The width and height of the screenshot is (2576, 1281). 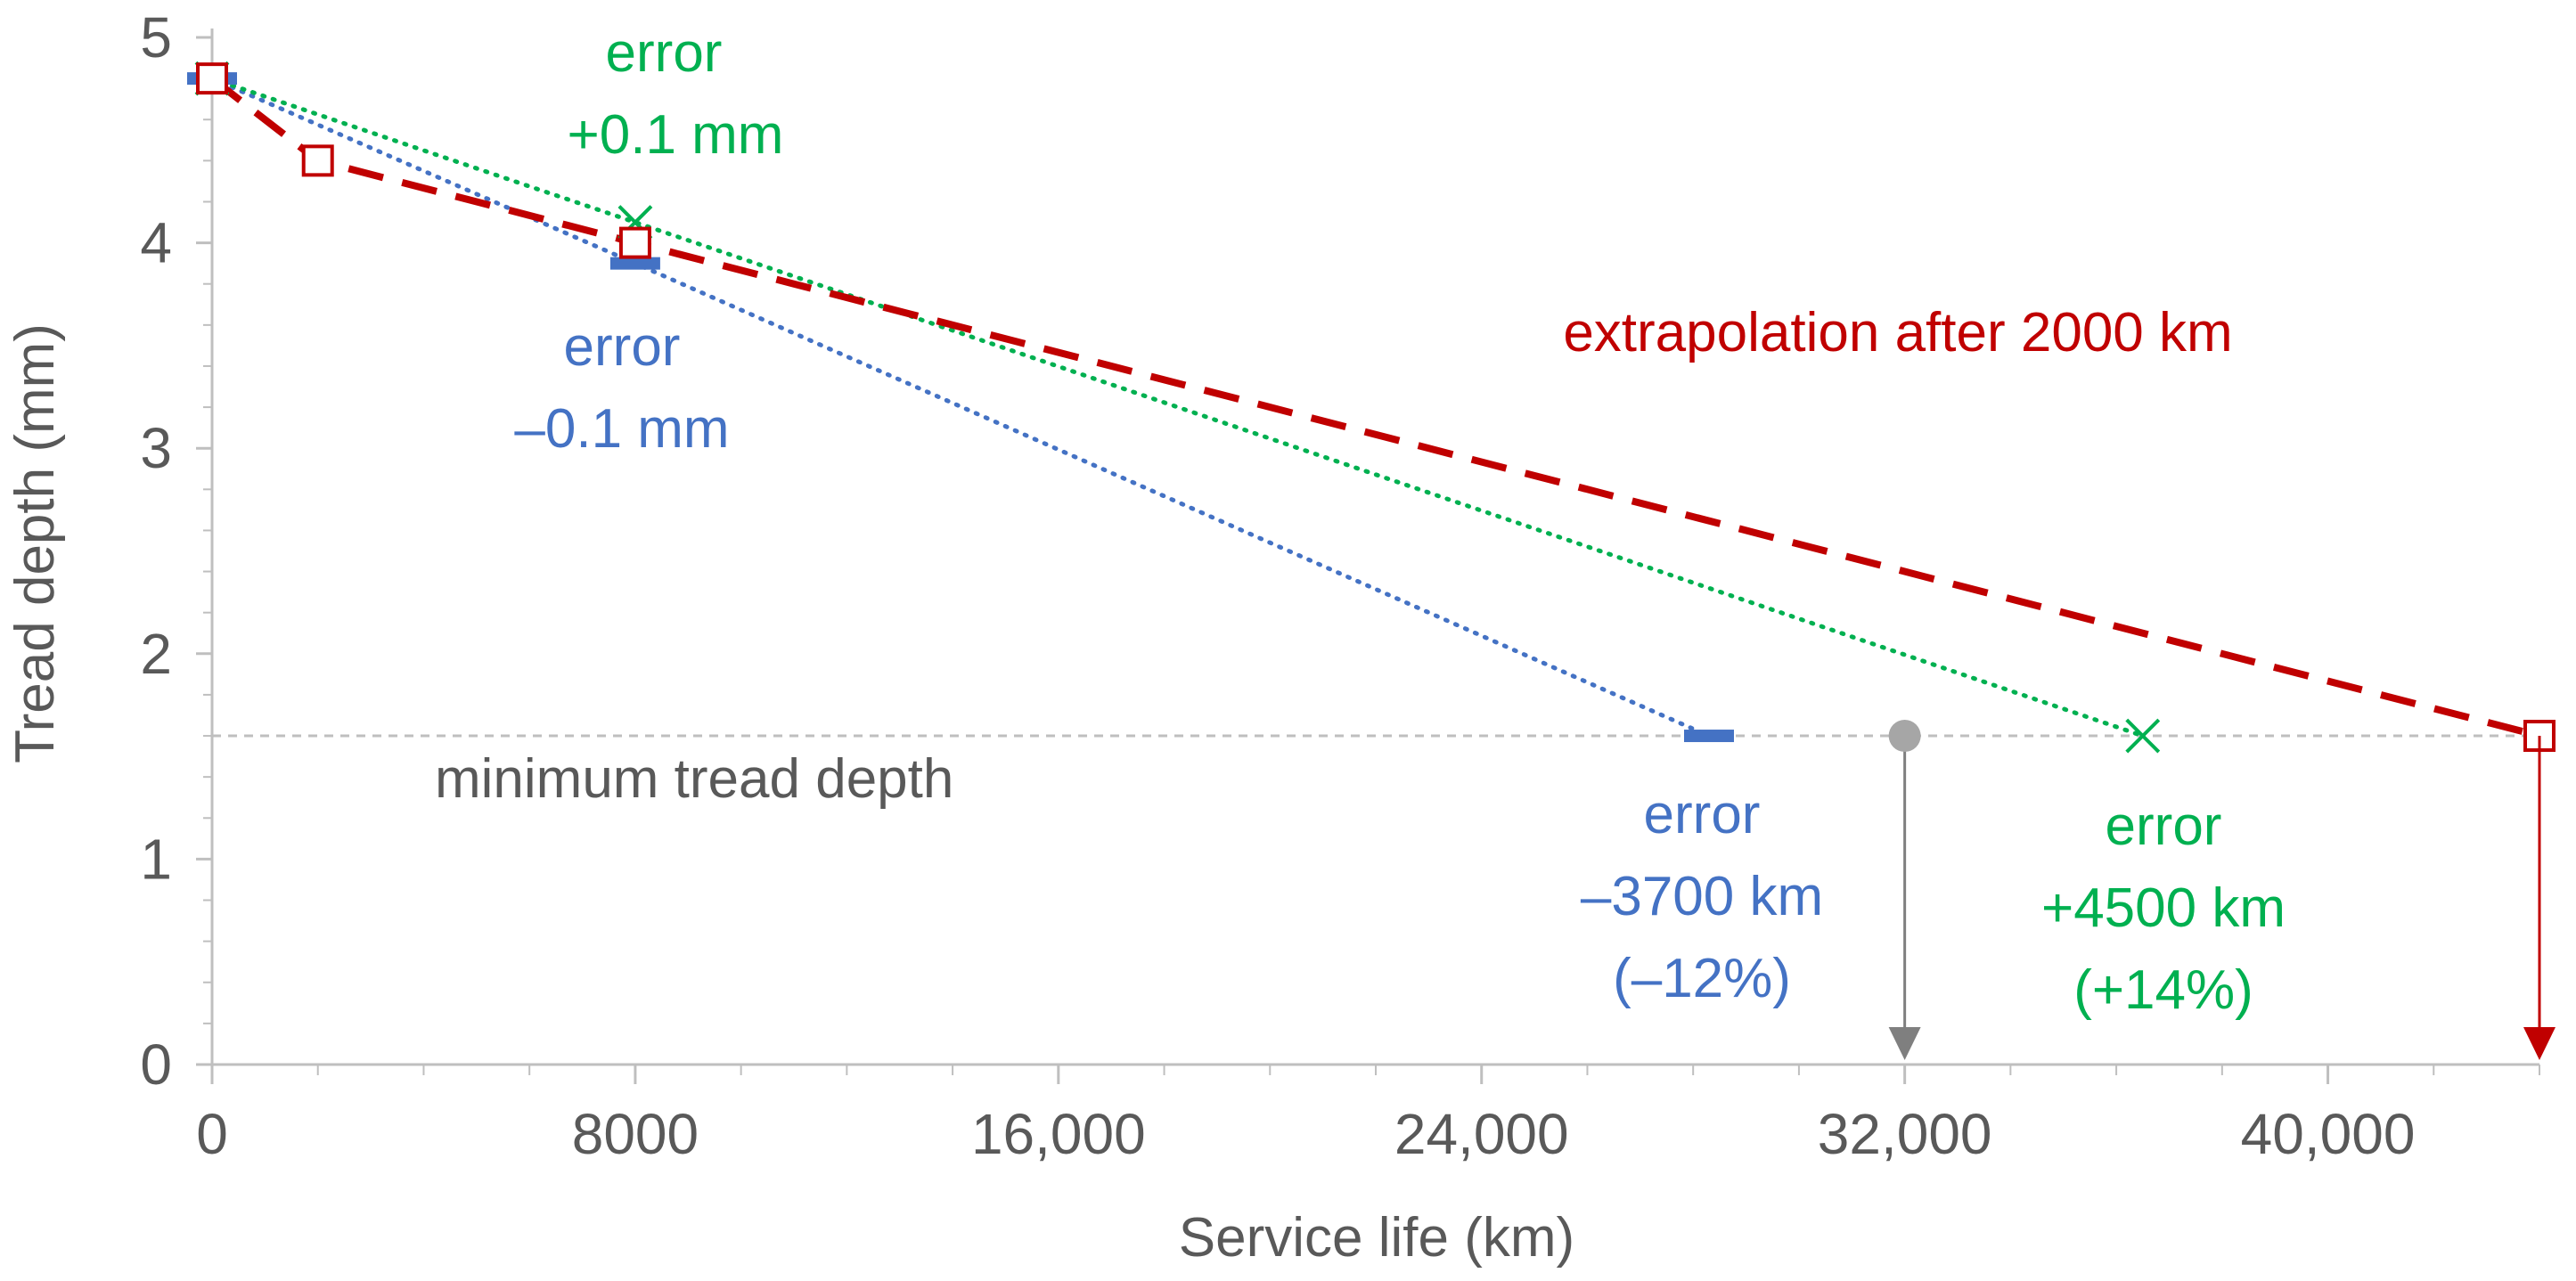 I want to click on x-tick-label: 24,000, so click(x=1481, y=1134).